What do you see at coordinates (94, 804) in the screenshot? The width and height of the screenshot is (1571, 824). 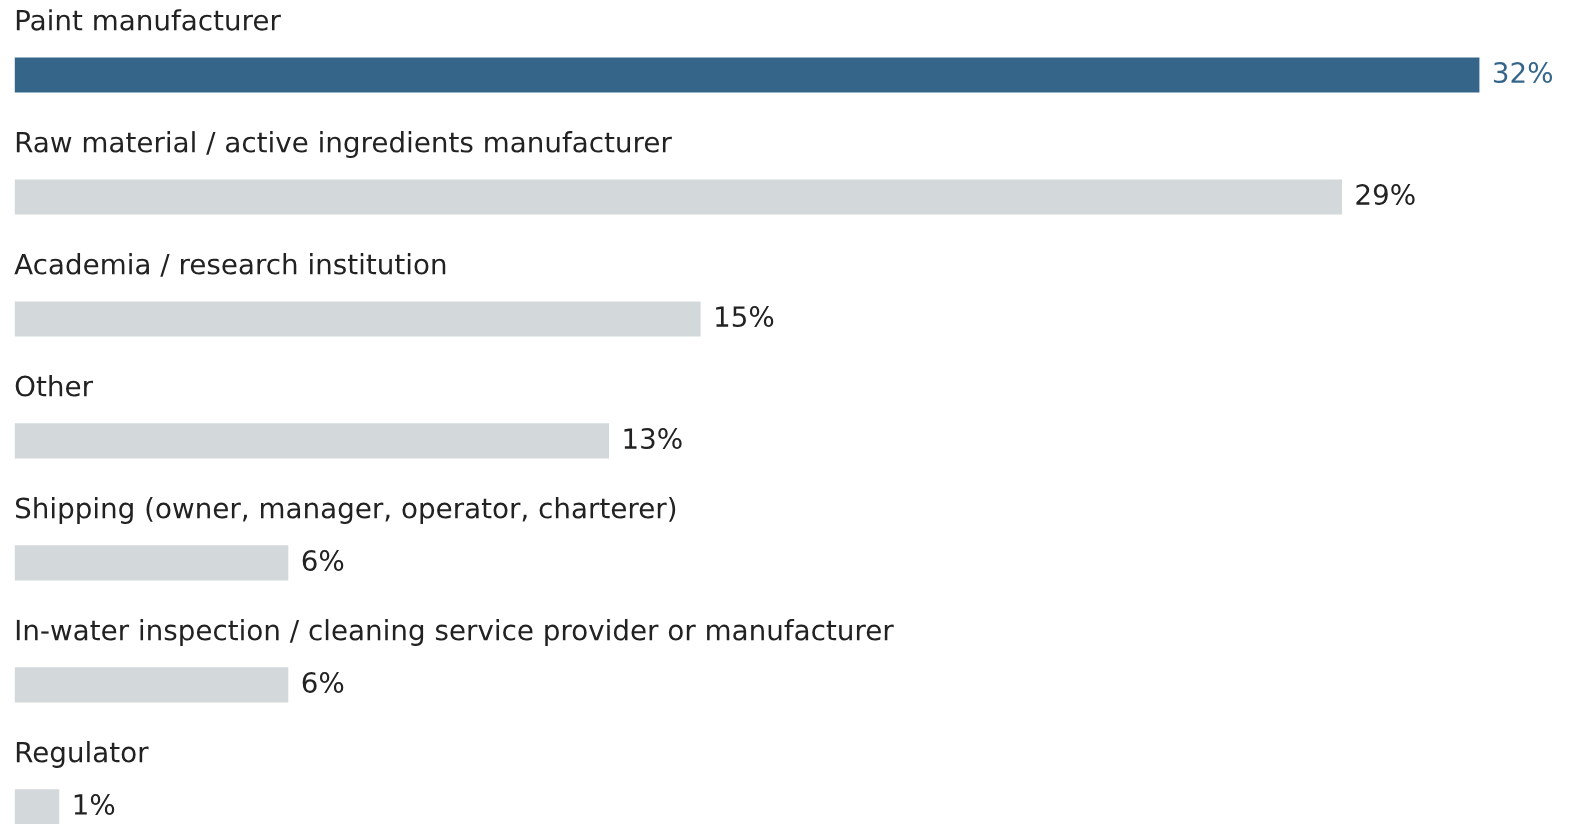 I see `data-label: 1%` at bounding box center [94, 804].